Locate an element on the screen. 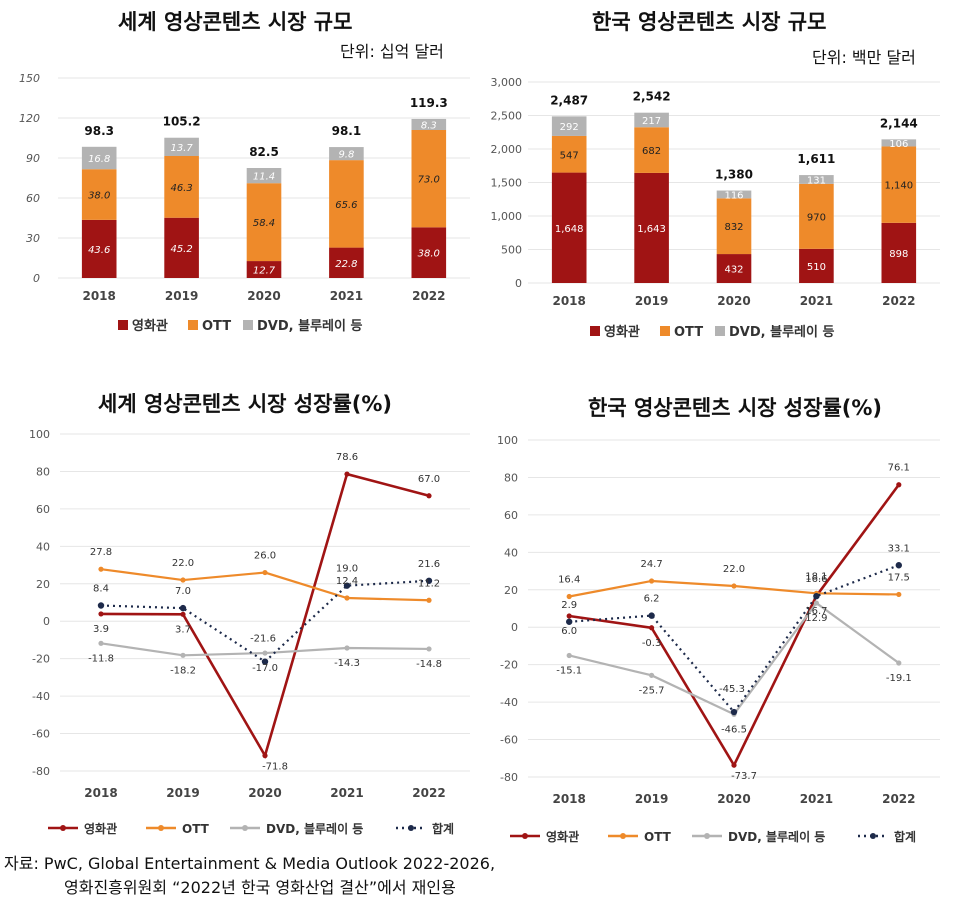 This screenshot has height=916, width=964. legend-marker-theater is located at coordinates (525, 836).